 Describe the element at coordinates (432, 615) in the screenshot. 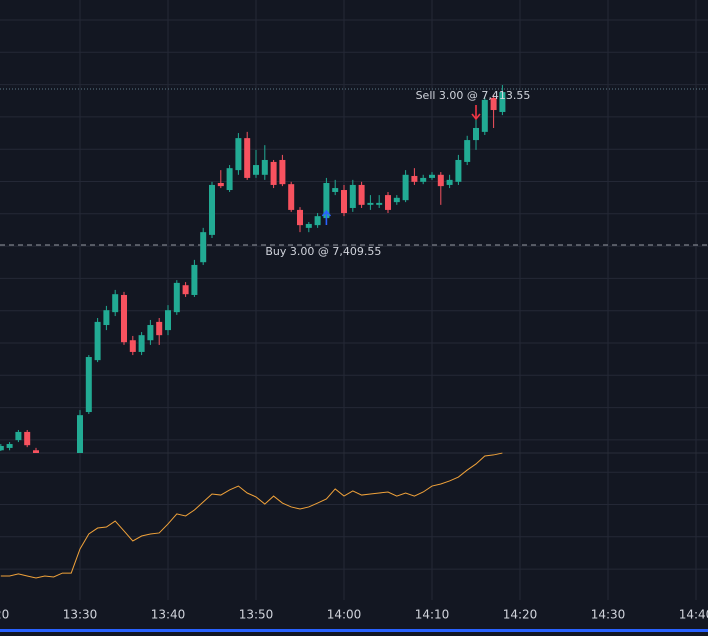

I see `x-tick-label: 14:10` at that location.